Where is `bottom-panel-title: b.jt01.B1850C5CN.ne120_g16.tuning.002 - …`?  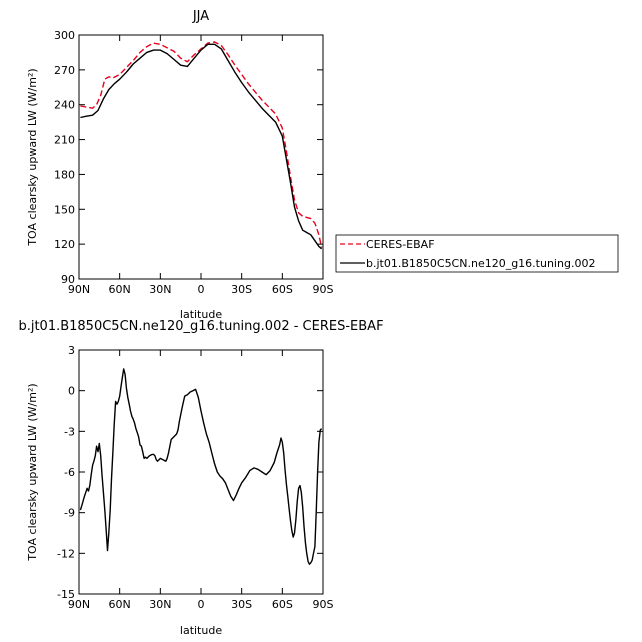
bottom-panel-title: b.jt01.B1850C5CN.ne120_g16.tuning.002 - … is located at coordinates (200, 326).